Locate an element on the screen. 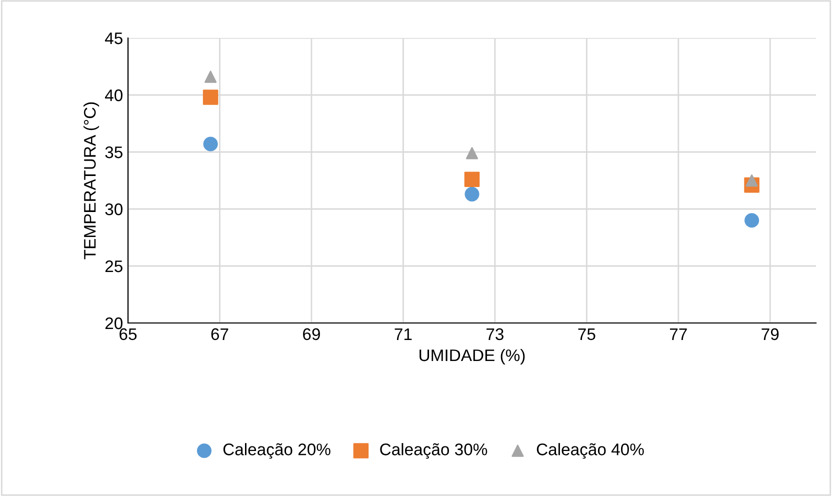 The height and width of the screenshot is (496, 832). y-tick-label: 30 is located at coordinates (113, 209).